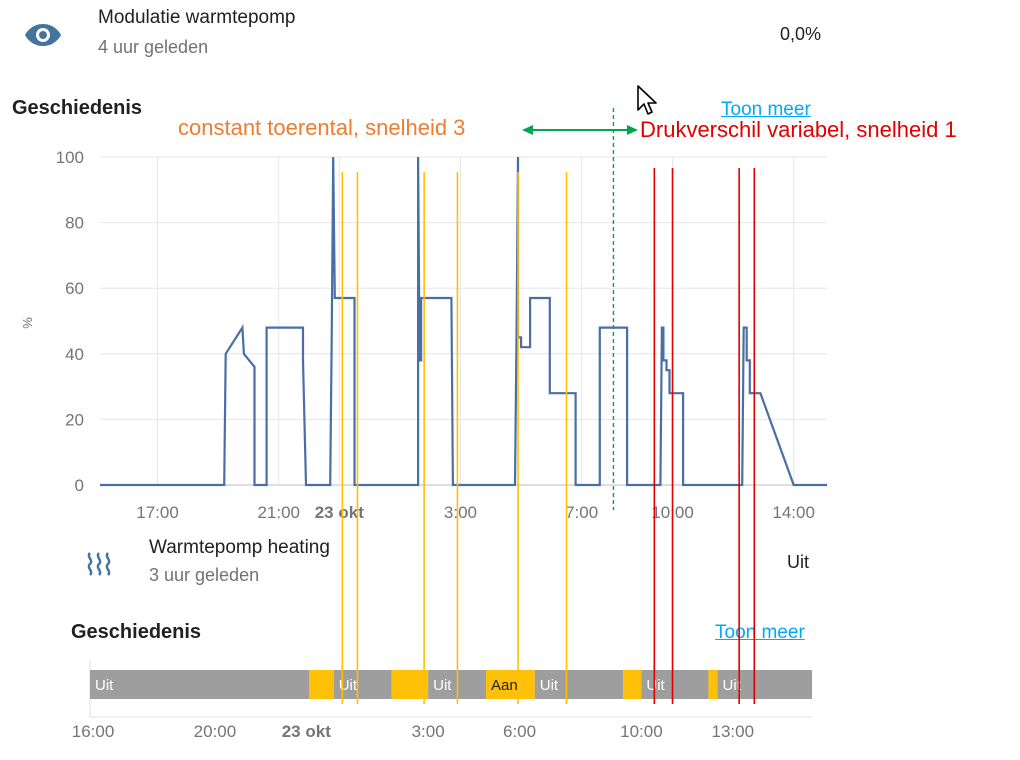  Describe the element at coordinates (74, 419) in the screenshot. I see `y-tick-label: 20` at that location.